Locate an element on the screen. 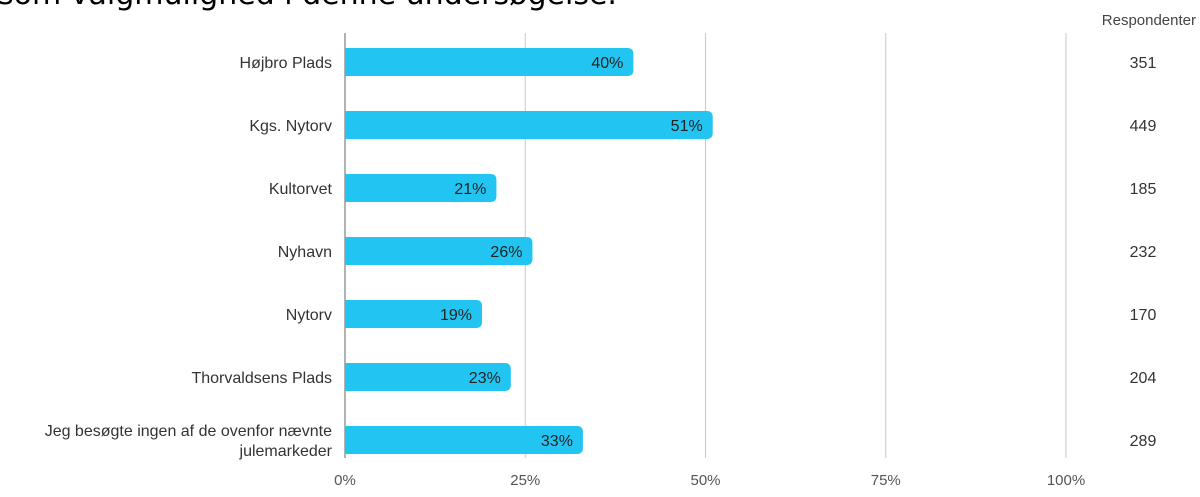 The height and width of the screenshot is (497, 1200). x-tick-label: 100% is located at coordinates (1066, 480).